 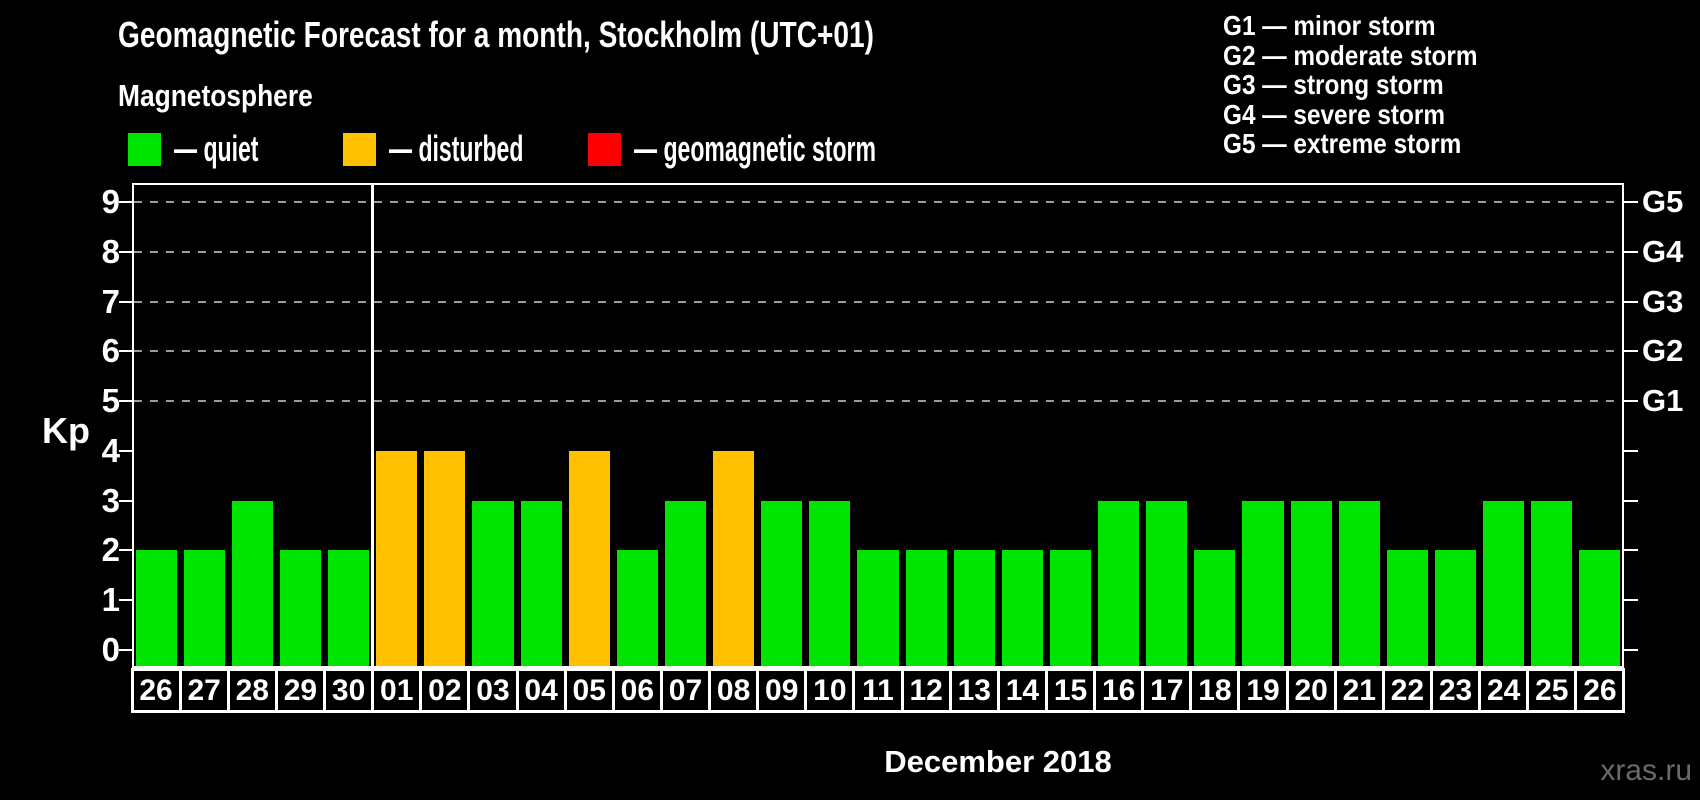 What do you see at coordinates (493, 690) in the screenshot?
I see `x-axis-day-label-7: 03` at bounding box center [493, 690].